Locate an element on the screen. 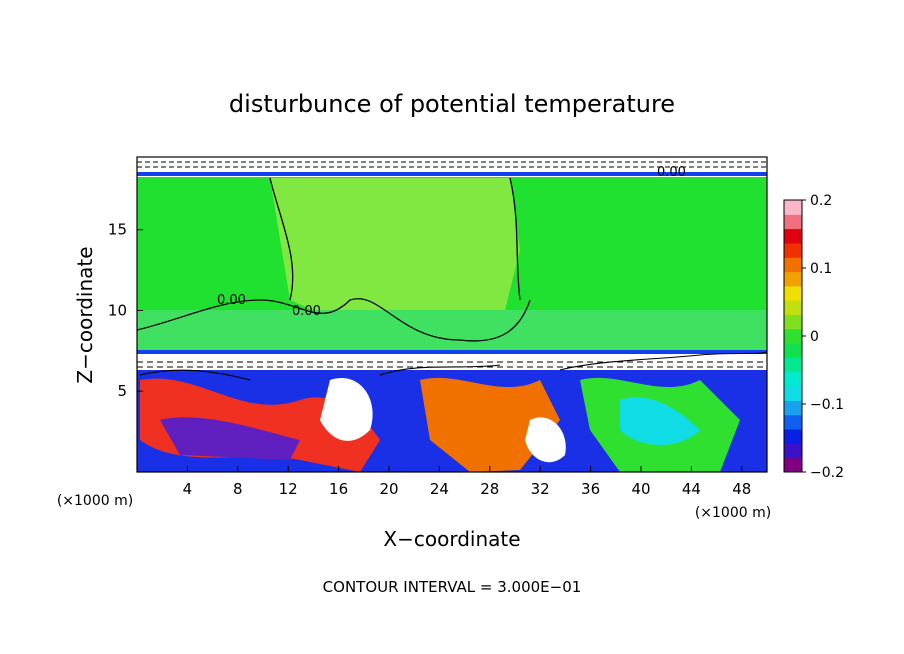 Image resolution: width=904 pixels, height=654 pixels. contour-line-upper is located at coordinates (334, 320).